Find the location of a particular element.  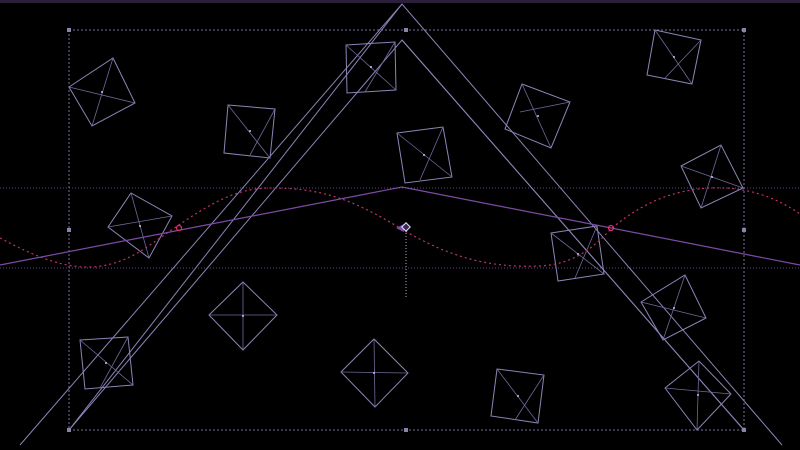

handle-bottom-center is located at coordinates (406, 430).